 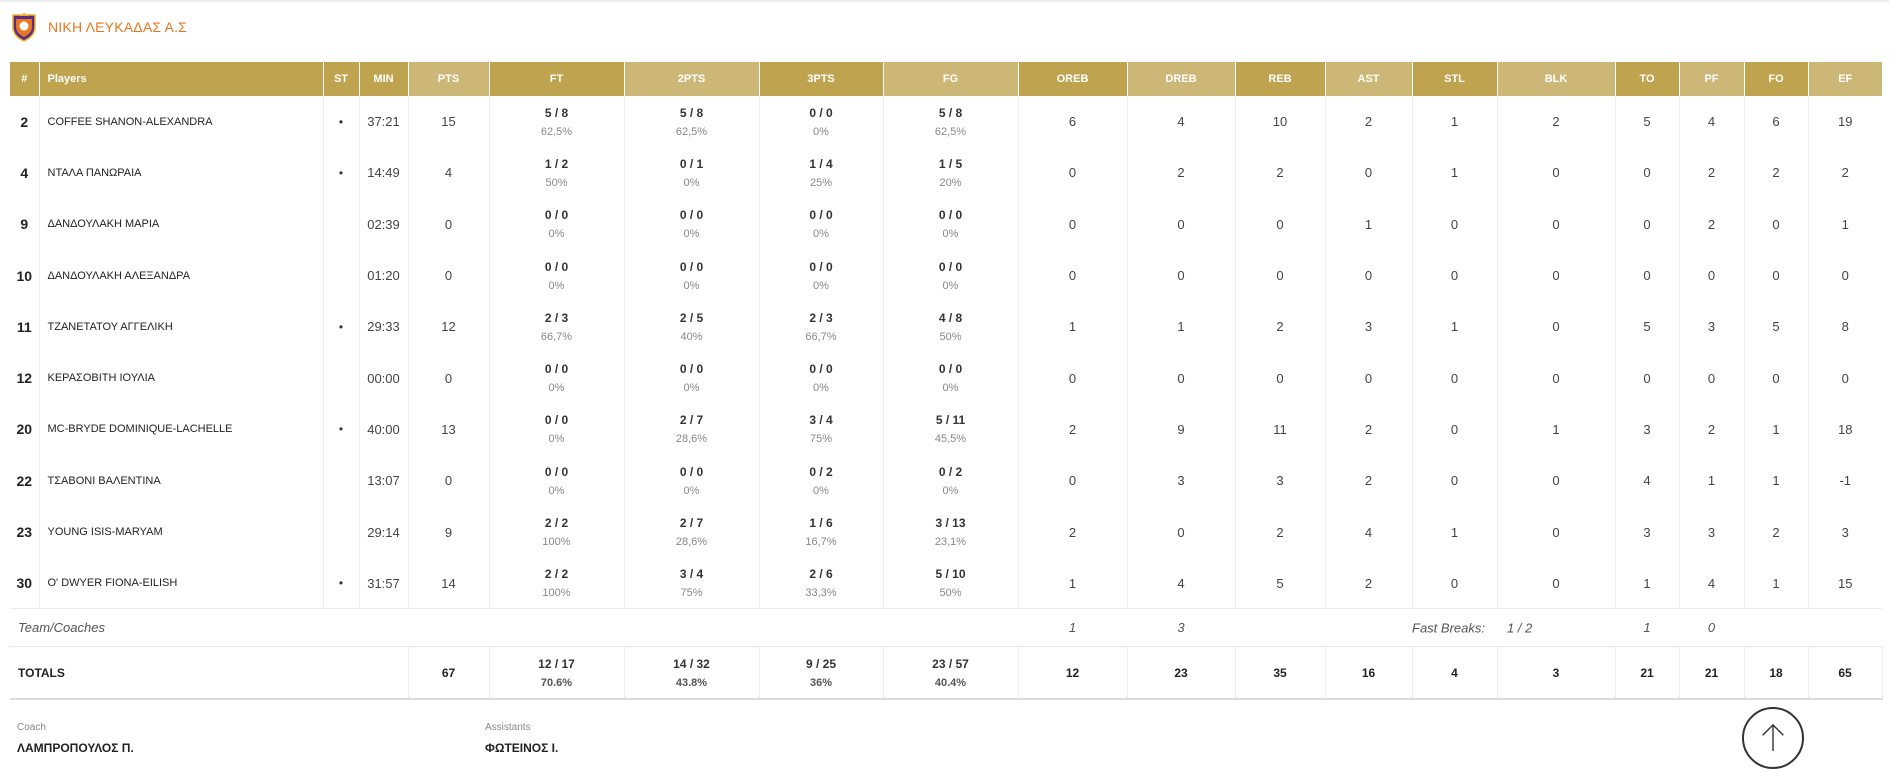 I want to click on col-header-2pts: 2PTS, so click(x=692, y=79).